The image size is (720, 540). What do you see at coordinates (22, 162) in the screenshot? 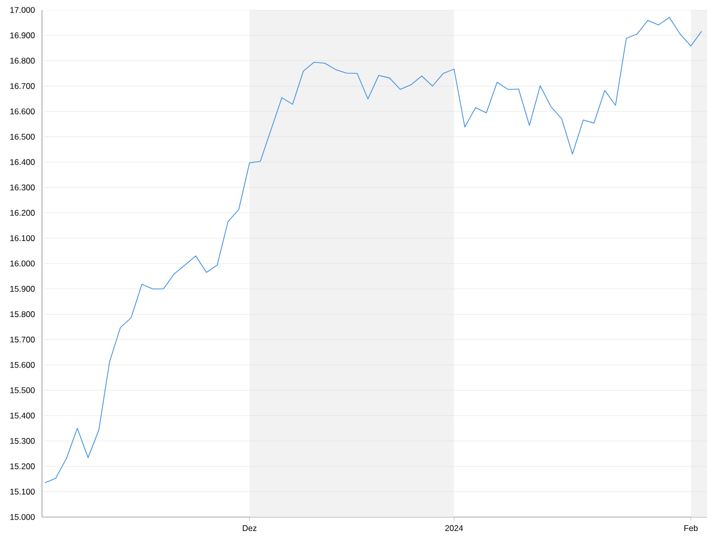
I see `y-tick-label: 16.400` at bounding box center [22, 162].